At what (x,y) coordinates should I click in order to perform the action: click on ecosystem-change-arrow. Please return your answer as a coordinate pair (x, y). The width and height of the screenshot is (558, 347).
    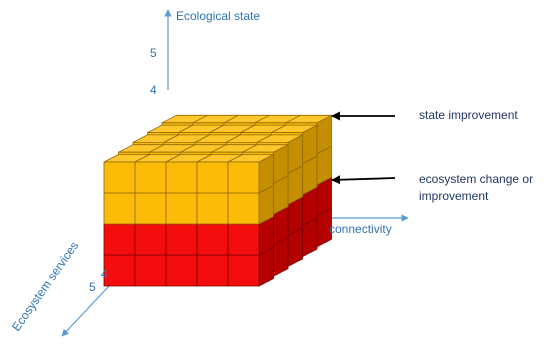
    Looking at the image, I should click on (363, 180).